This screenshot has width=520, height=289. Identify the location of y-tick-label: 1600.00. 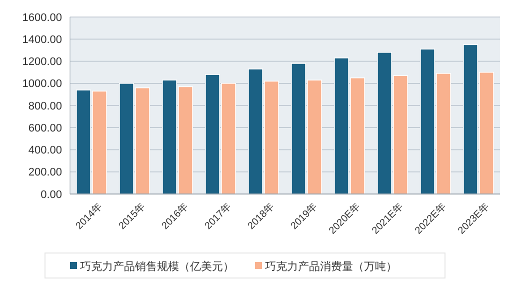
(42, 18).